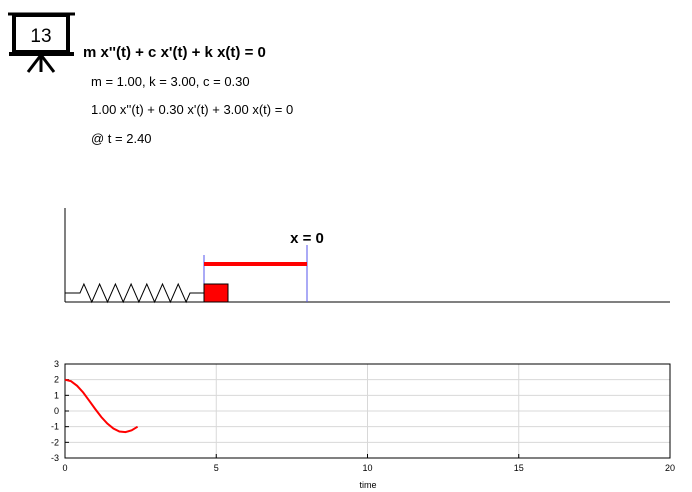  What do you see at coordinates (307, 238) in the screenshot?
I see `equilibrium-label: x = 0` at bounding box center [307, 238].